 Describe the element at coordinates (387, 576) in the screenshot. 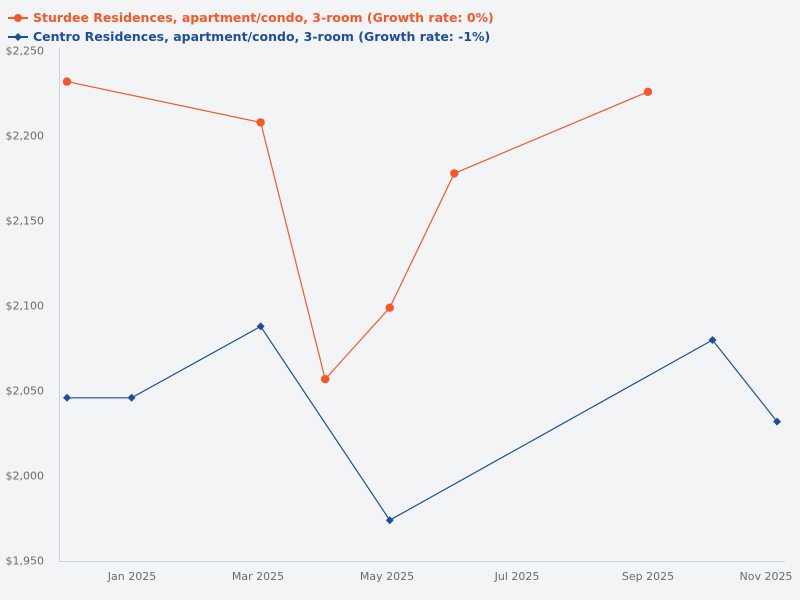

I see `x-tick-label: May 2025` at that location.